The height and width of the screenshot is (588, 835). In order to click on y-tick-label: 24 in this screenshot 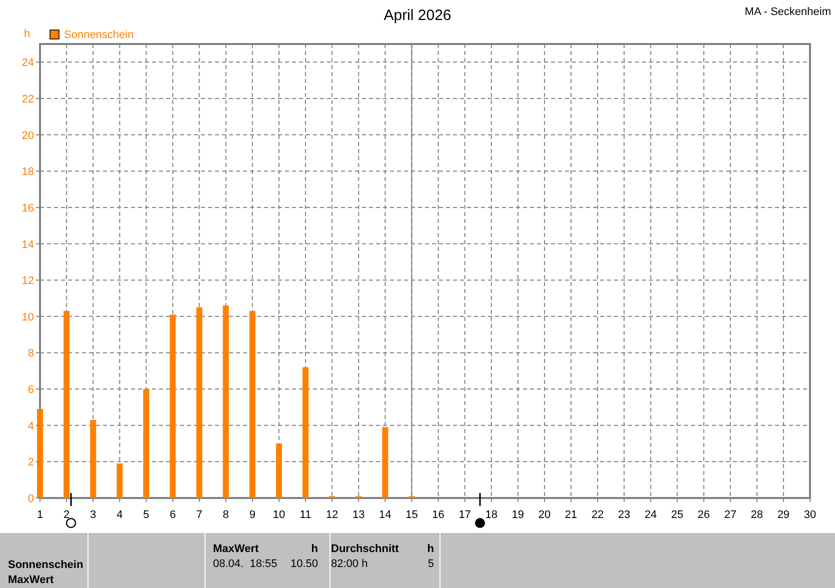, I will do `click(28, 63)`.